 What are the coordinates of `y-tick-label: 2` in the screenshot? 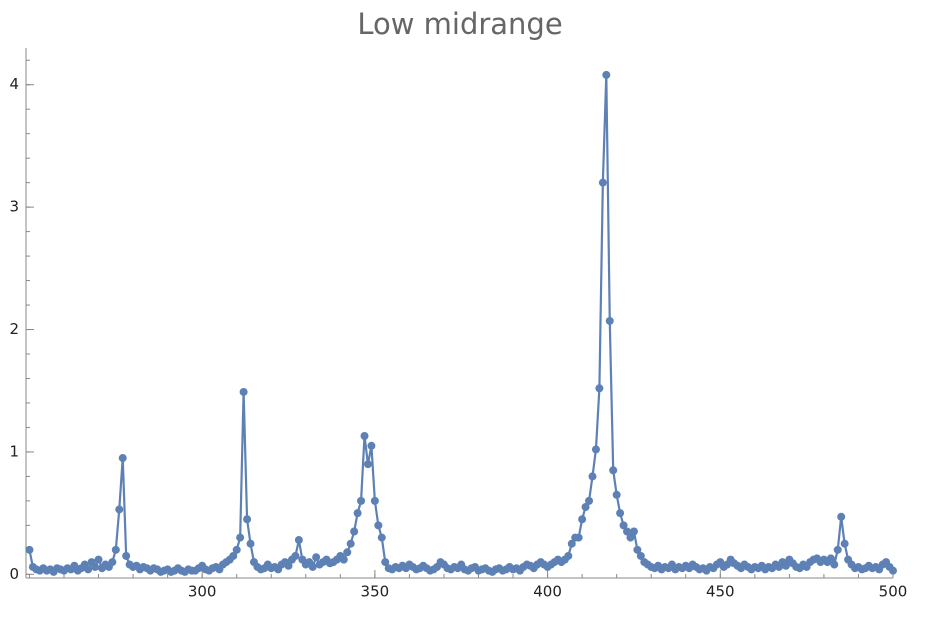 It's located at (14, 329).